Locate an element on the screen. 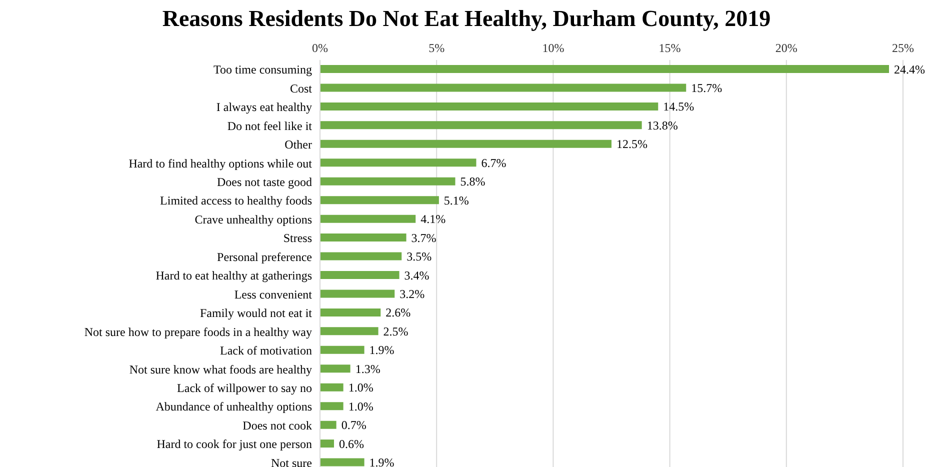 Image resolution: width=933 pixels, height=467 pixels. data-label: 5.1% is located at coordinates (456, 200).